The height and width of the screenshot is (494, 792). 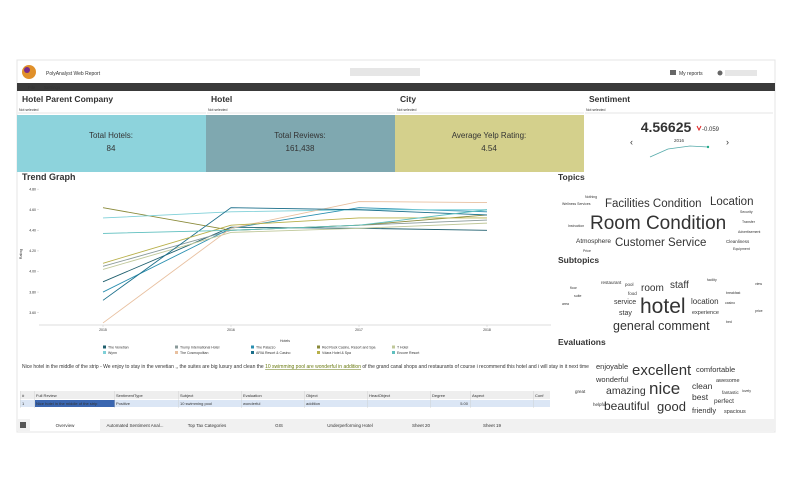 I want to click on cloud-word: beautiful, so click(x=626, y=406).